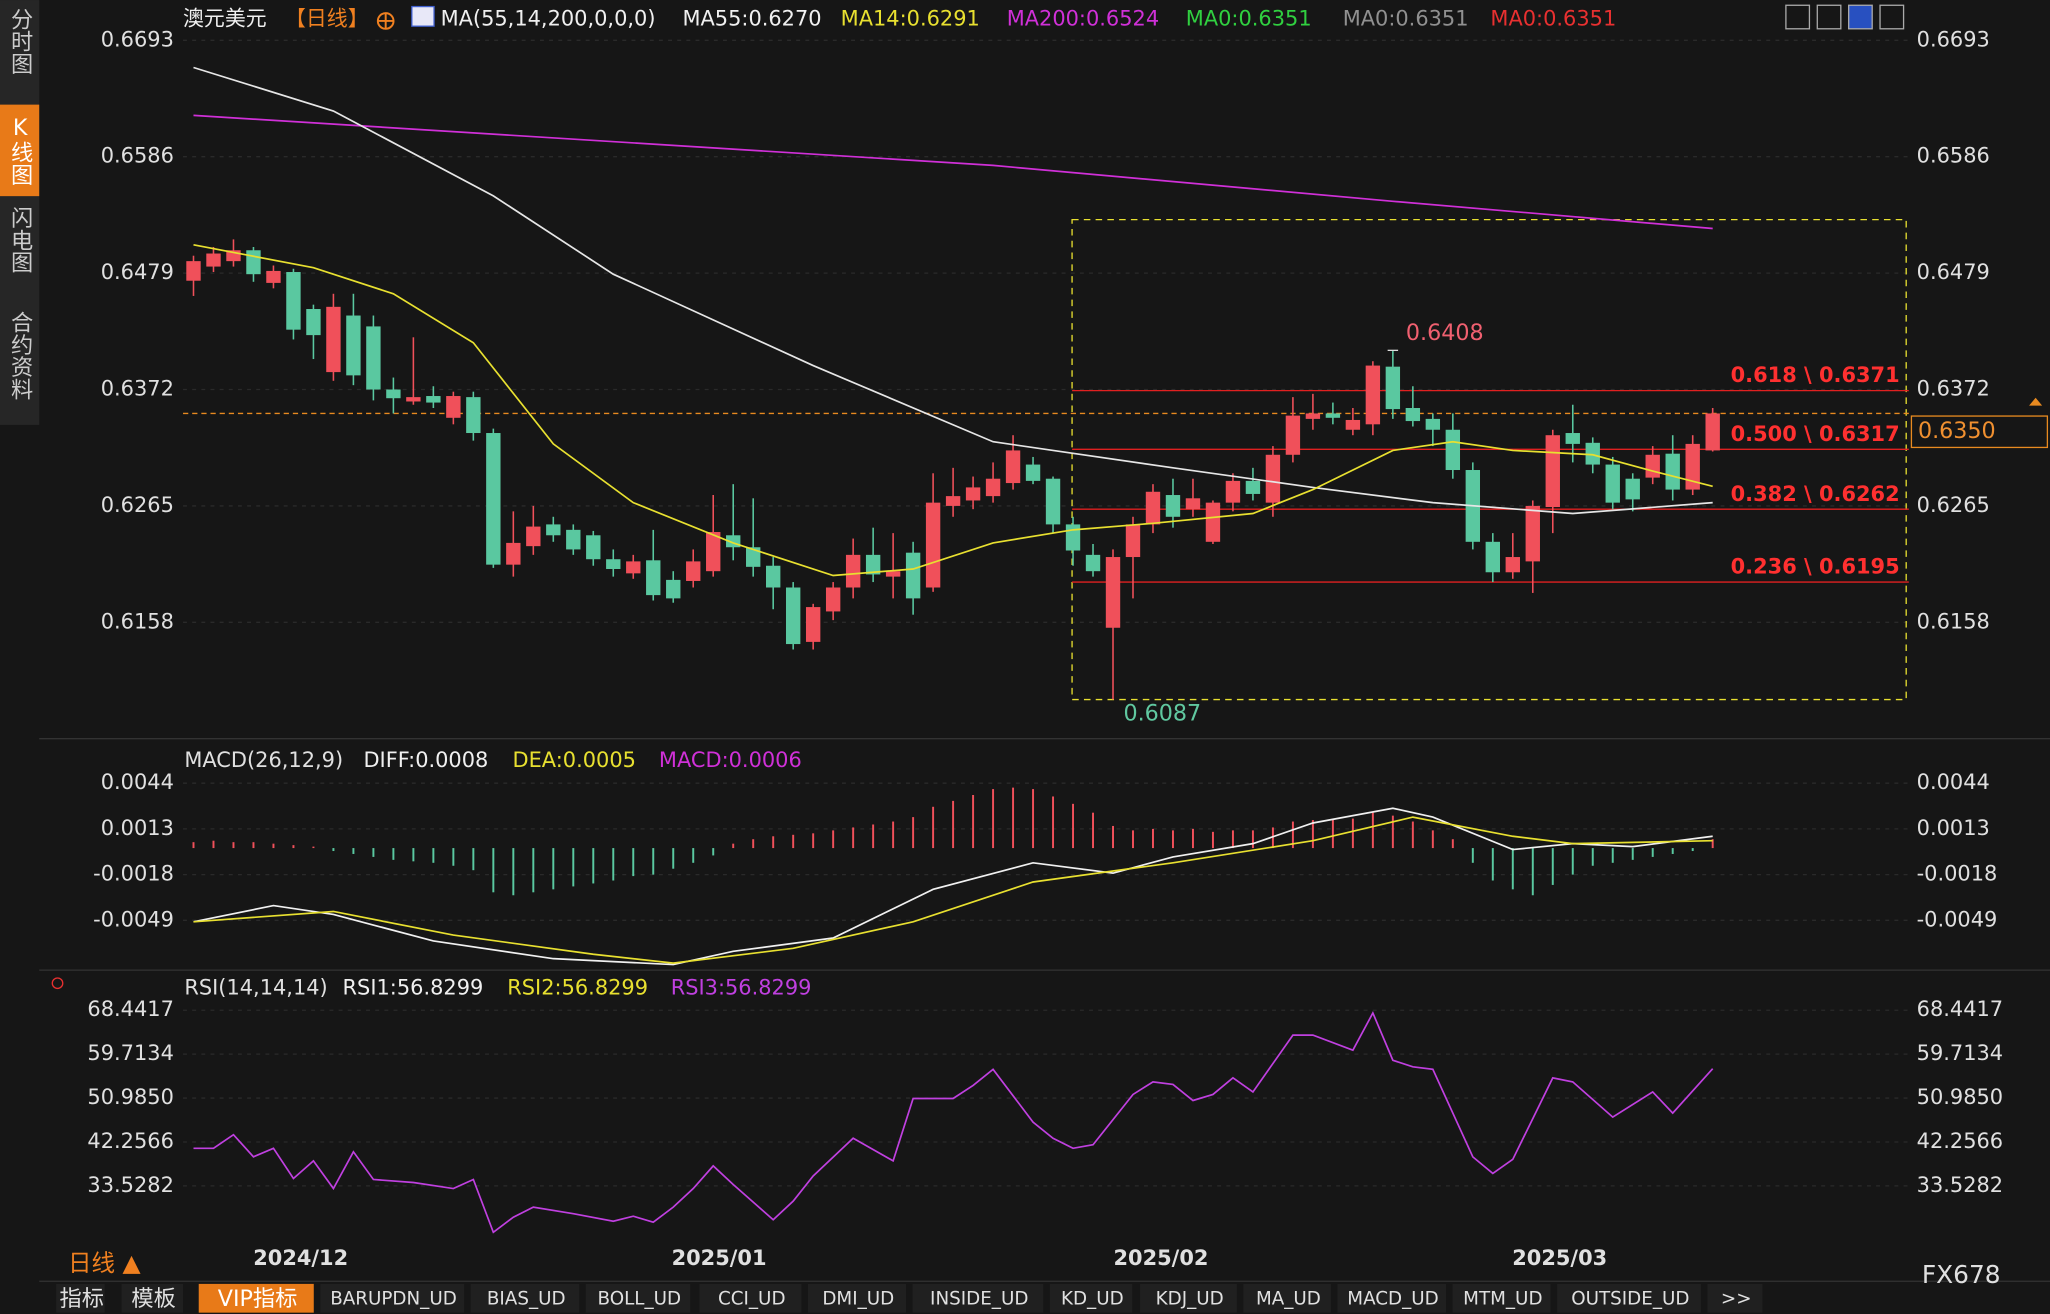  I want to click on y-tick-label: 0.6693, so click(1953, 39).